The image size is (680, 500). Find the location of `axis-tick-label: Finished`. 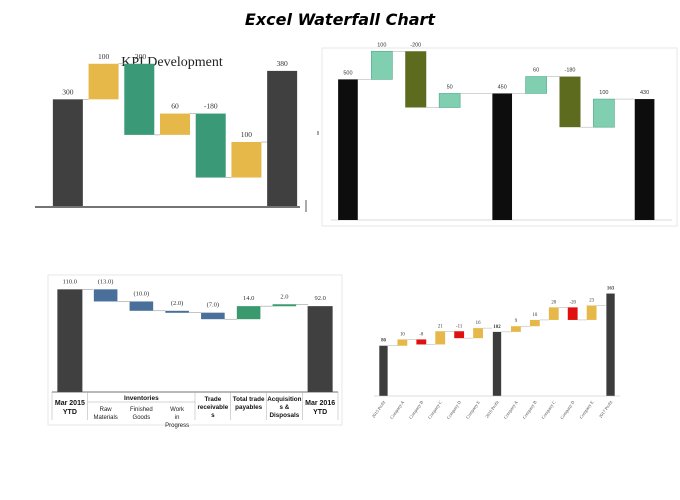

axis-tick-label: Finished is located at coordinates (141, 410).